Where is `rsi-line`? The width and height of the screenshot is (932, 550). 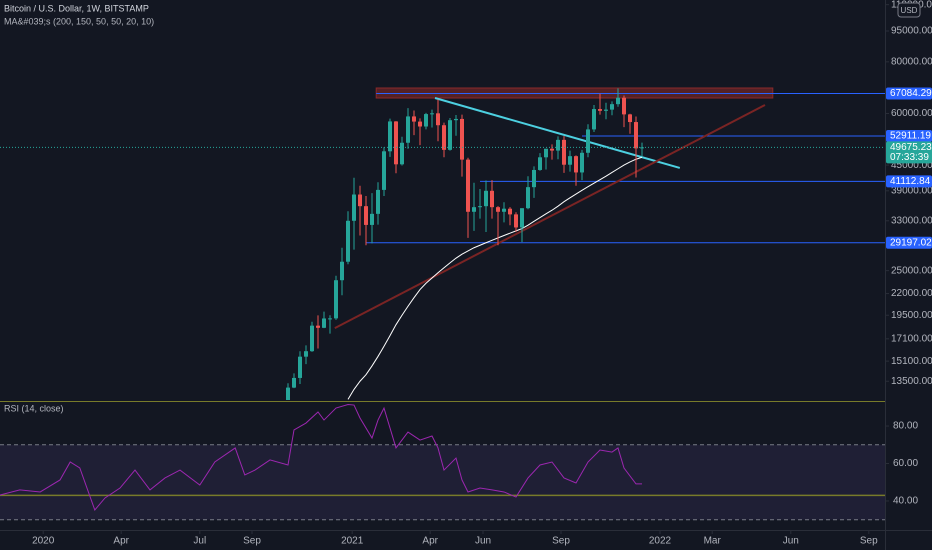
rsi-line is located at coordinates (321, 457).